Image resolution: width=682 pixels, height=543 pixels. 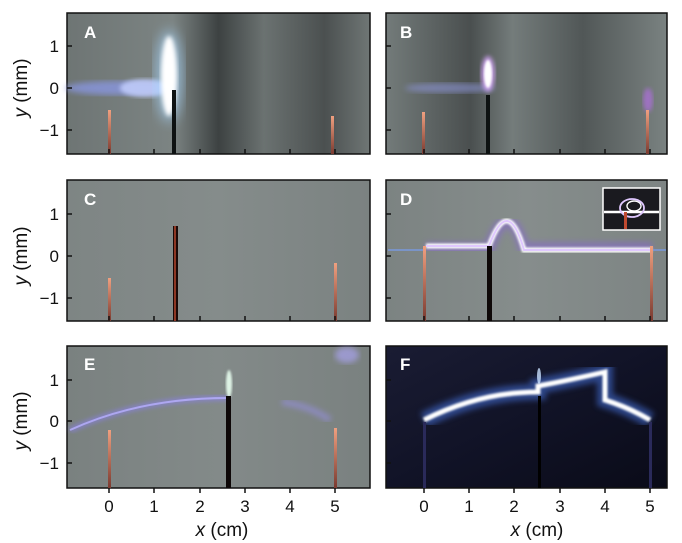 What do you see at coordinates (526, 417) in the screenshot?
I see `panel-f: F` at bounding box center [526, 417].